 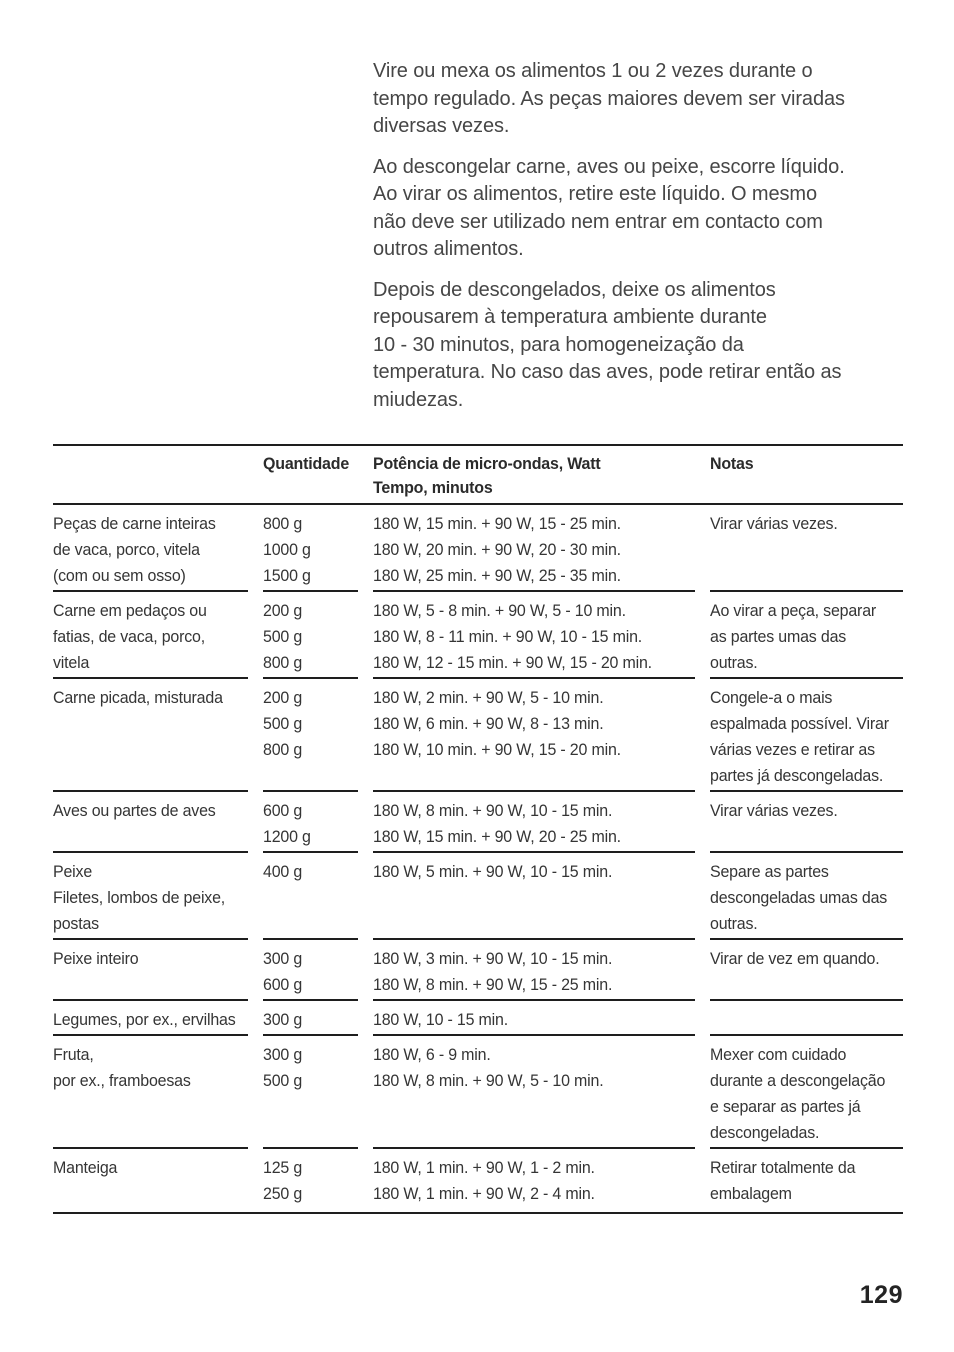 What do you see at coordinates (150, 896) in the screenshot?
I see `food-cell: Peixe Filetes, lombos de peixe, postas` at bounding box center [150, 896].